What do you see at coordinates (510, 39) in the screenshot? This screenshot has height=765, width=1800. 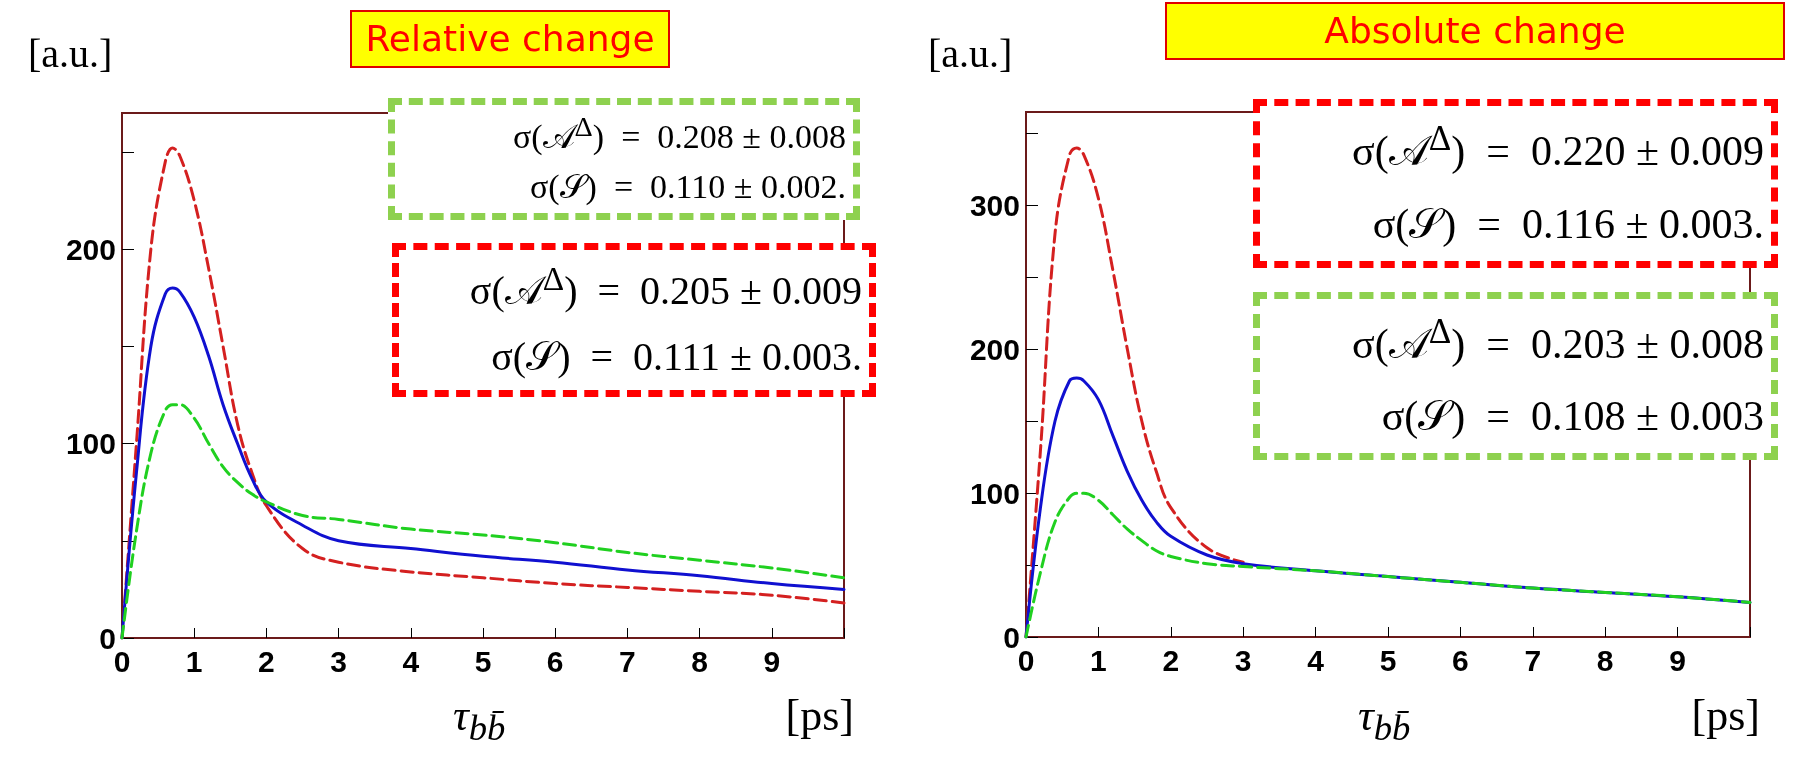 I see `chart-title: Relative change` at bounding box center [510, 39].